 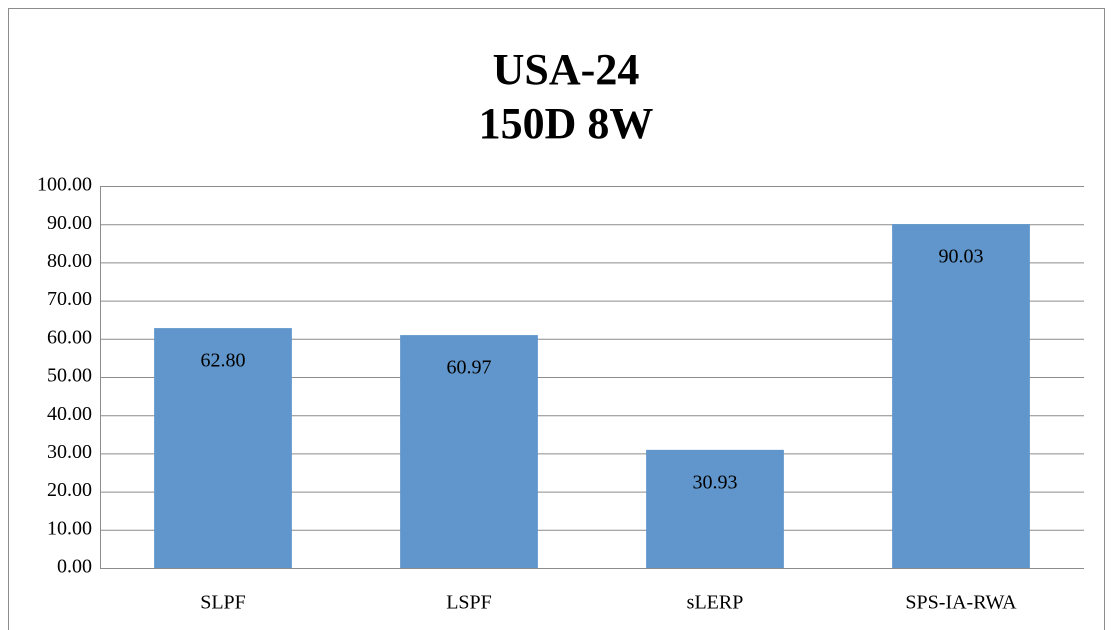 I want to click on y-tick-label: 40.00, so click(x=69, y=414).